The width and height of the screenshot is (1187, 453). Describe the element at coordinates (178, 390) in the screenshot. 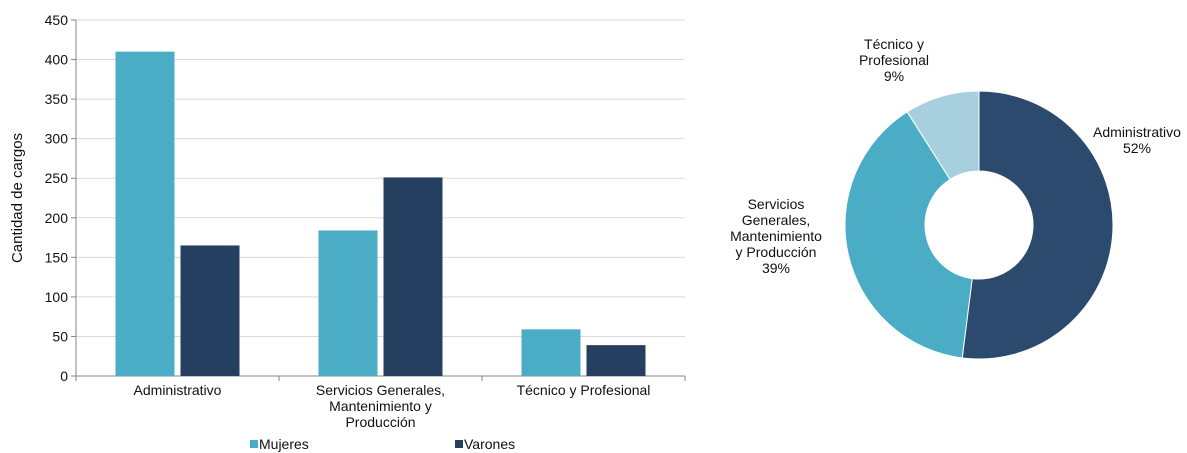

I see `category-label: Administrativo` at that location.